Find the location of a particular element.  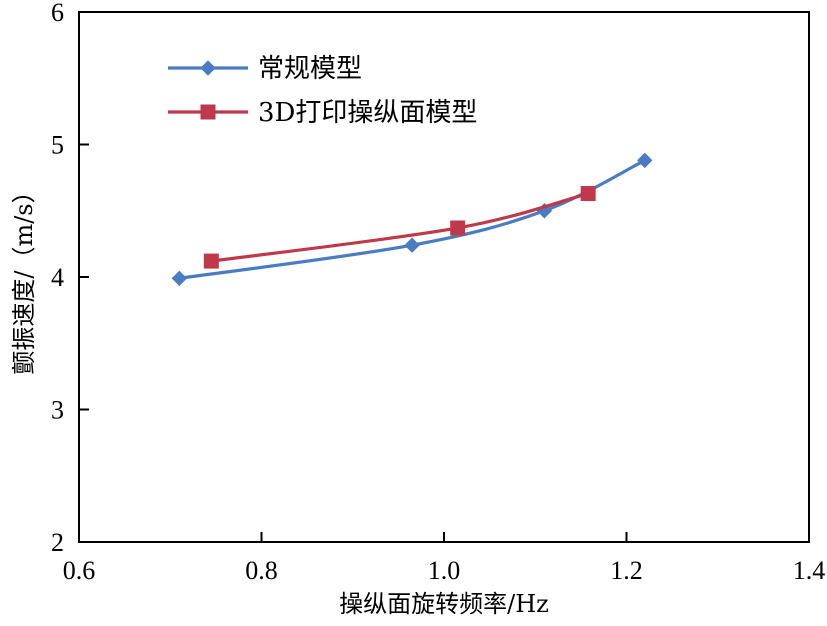

y-tick-label: 2 is located at coordinates (57, 542).